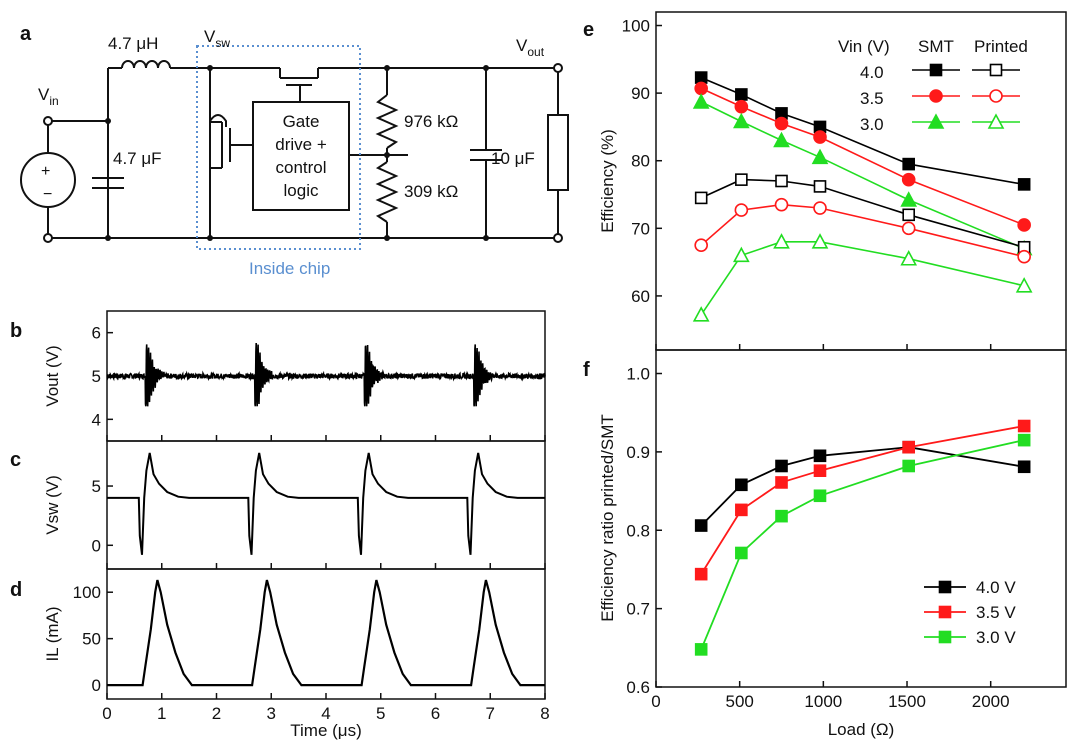 The image size is (1072, 742). I want to click on legend-f-label: 3.0 V, so click(996, 637).